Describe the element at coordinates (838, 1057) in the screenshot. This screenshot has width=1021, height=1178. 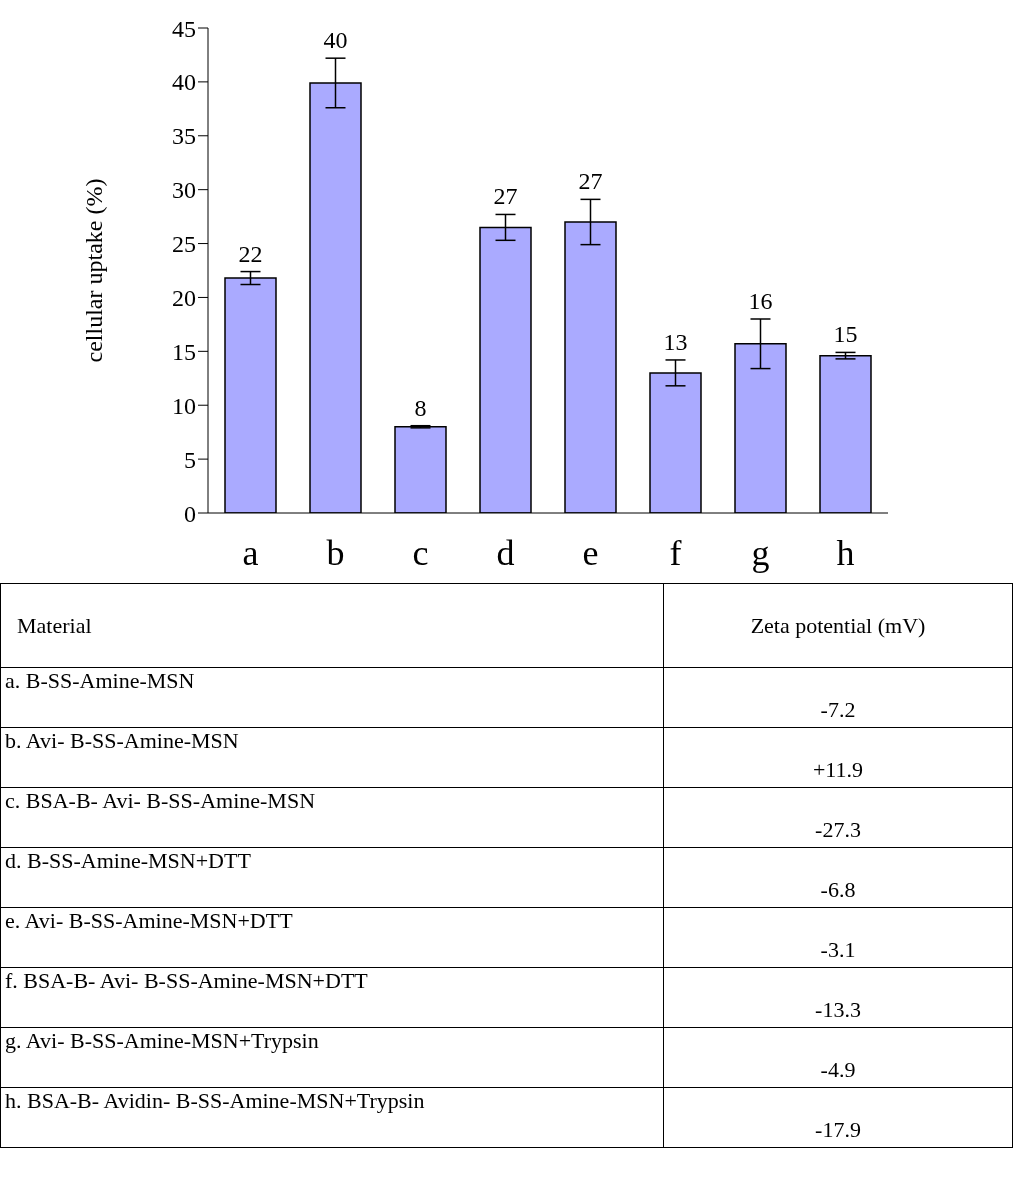
I see `text: -4.9` at that location.